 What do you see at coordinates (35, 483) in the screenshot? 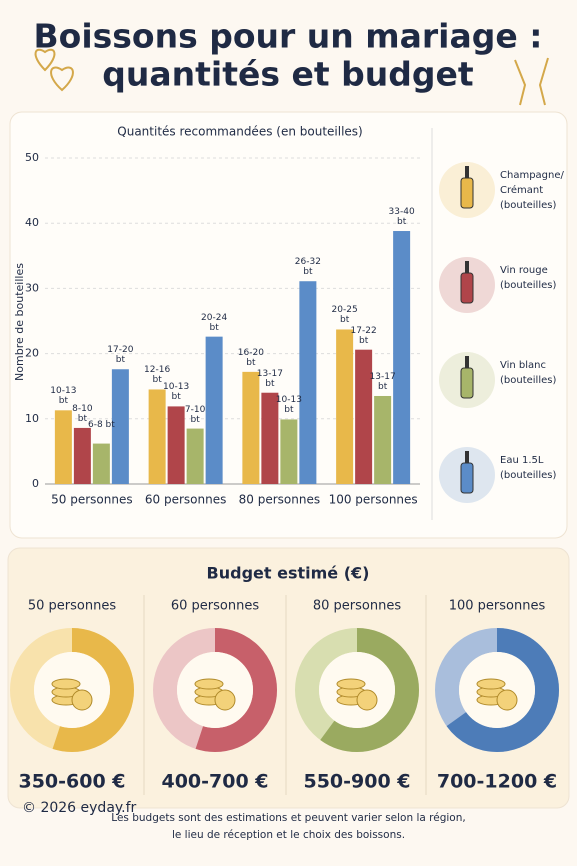
I see `y-tick-label: 0` at bounding box center [35, 483].